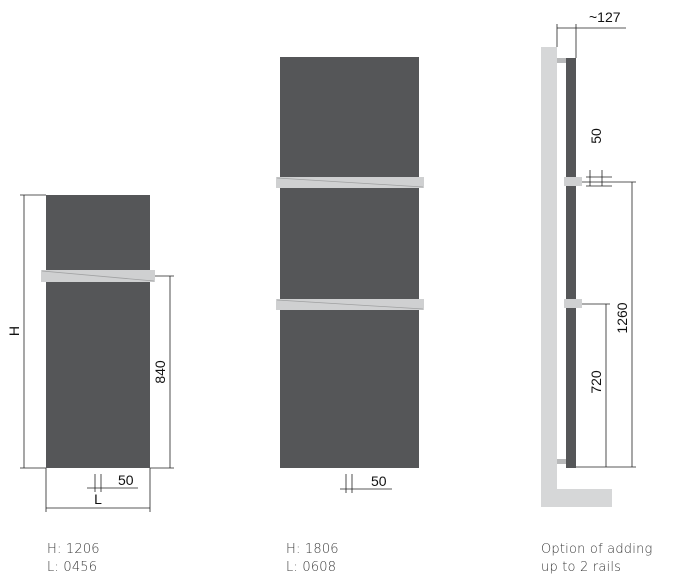 The height and width of the screenshot is (583, 679). What do you see at coordinates (73, 550) in the screenshot?
I see `small-radiator-height: H: 1206` at bounding box center [73, 550].